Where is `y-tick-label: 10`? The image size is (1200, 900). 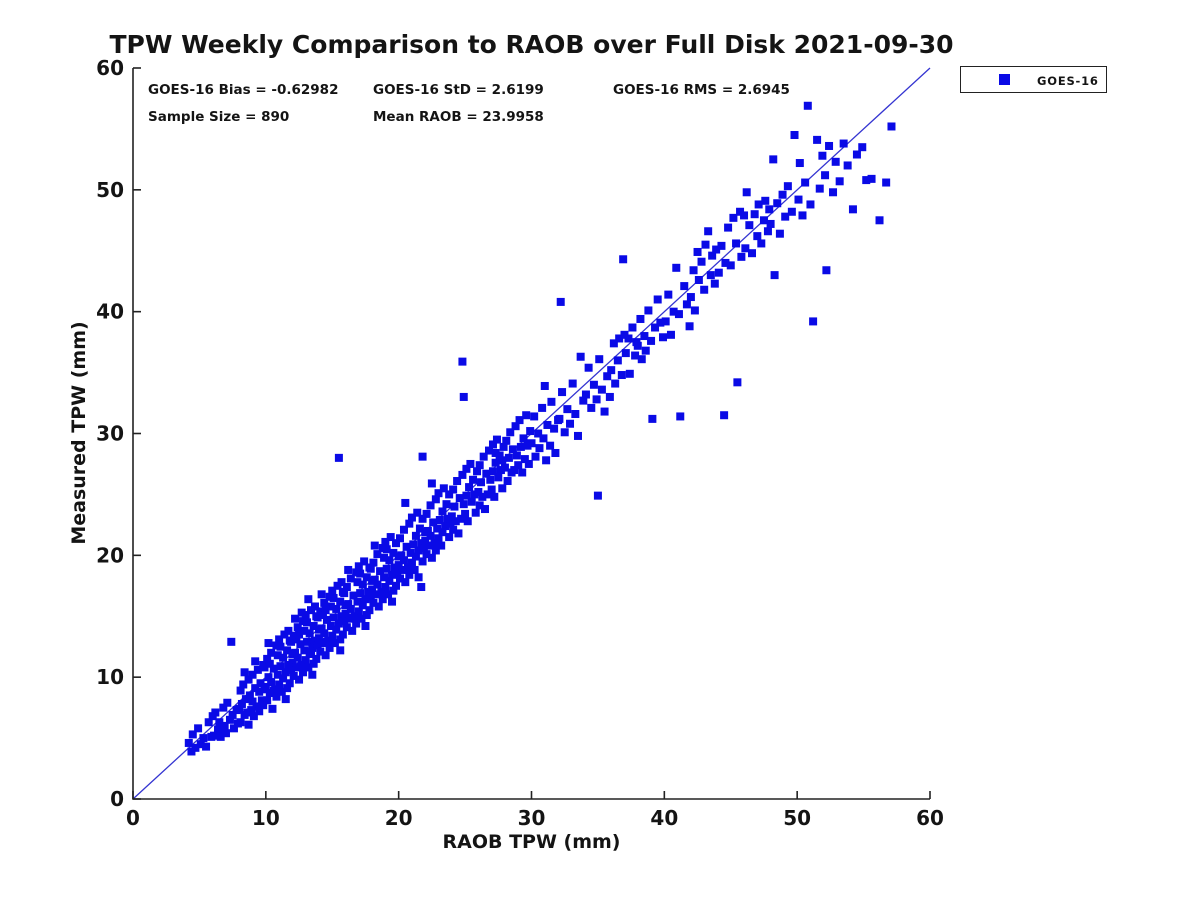 y-tick-label: 10 is located at coordinates (110, 677).